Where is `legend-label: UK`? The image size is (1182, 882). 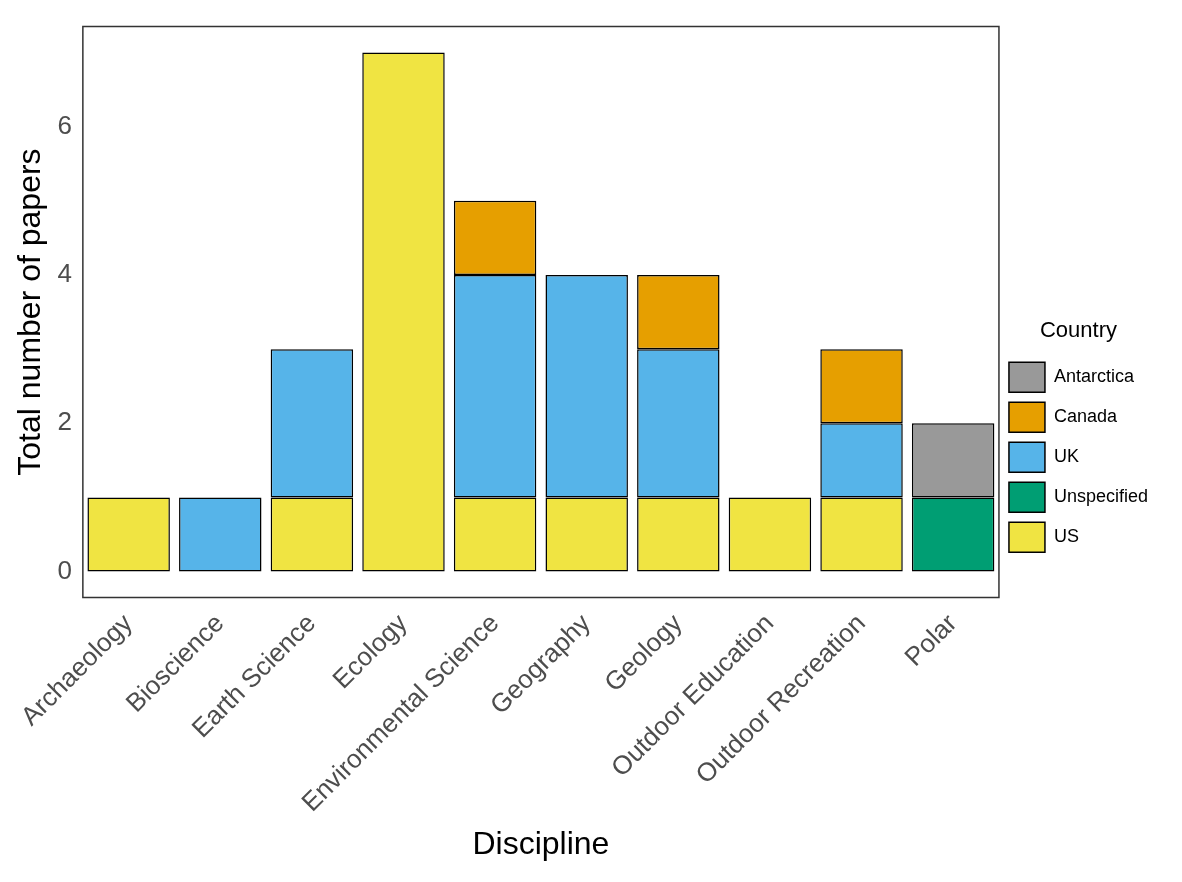
legend-label: UK is located at coordinates (1066, 456).